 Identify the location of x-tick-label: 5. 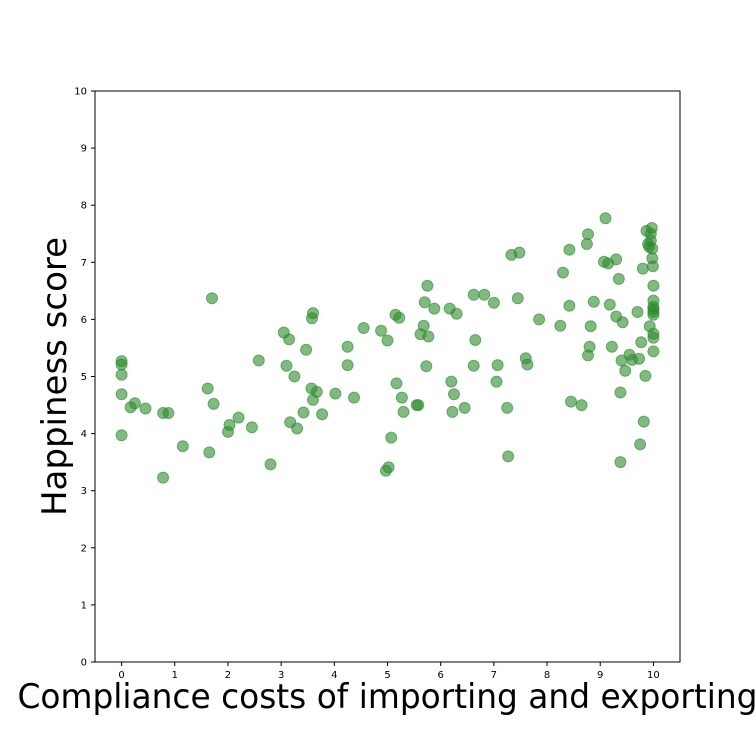
(387, 675).